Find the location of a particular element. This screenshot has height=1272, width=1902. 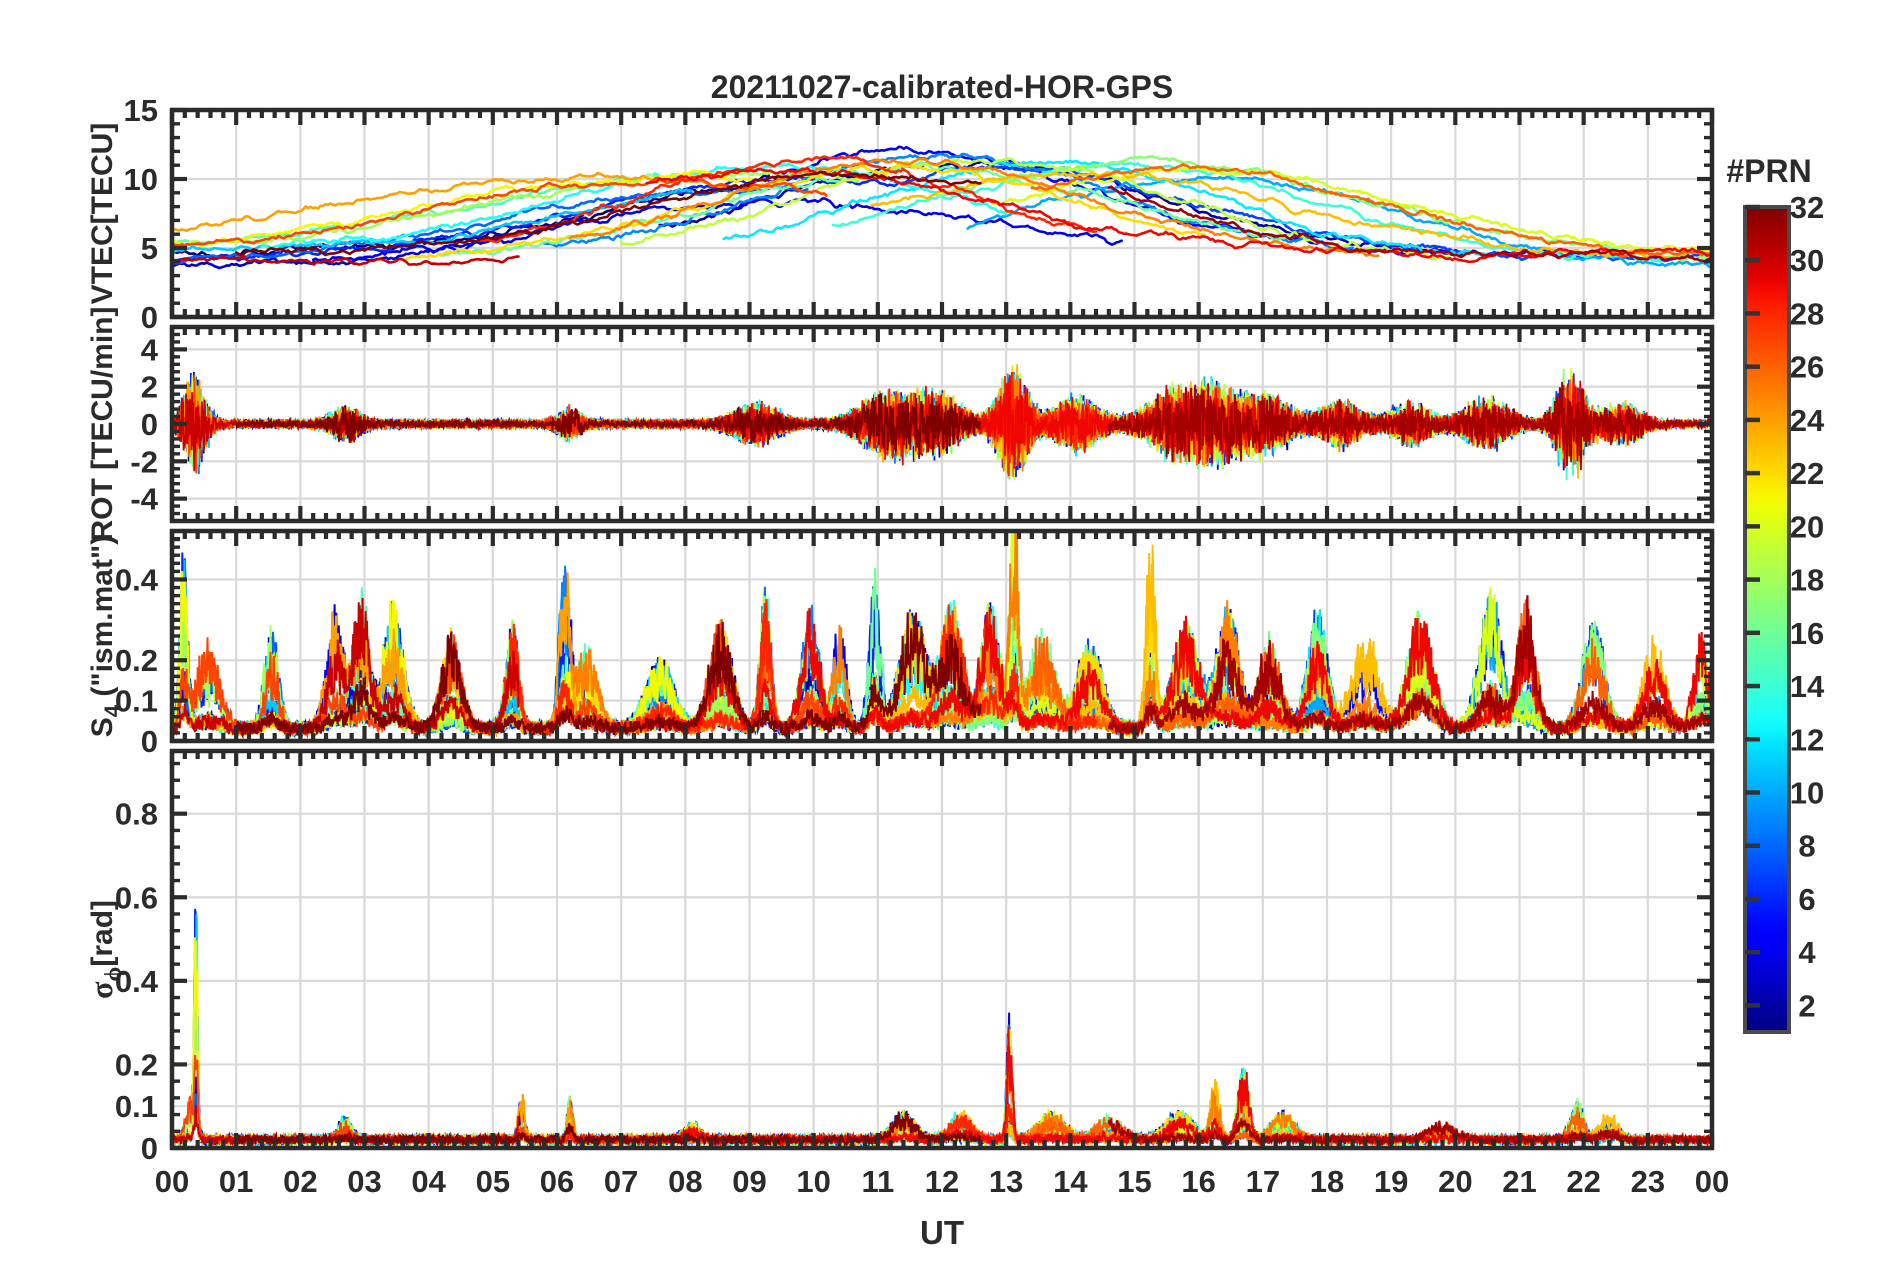

colorbar-tick-label-2: 2 is located at coordinates (1806, 1005).